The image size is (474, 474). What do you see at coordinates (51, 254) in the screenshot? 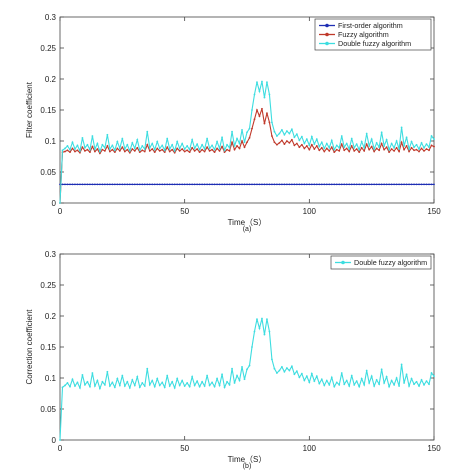
I see `y-tick-label: 0.3` at bounding box center [51, 254].